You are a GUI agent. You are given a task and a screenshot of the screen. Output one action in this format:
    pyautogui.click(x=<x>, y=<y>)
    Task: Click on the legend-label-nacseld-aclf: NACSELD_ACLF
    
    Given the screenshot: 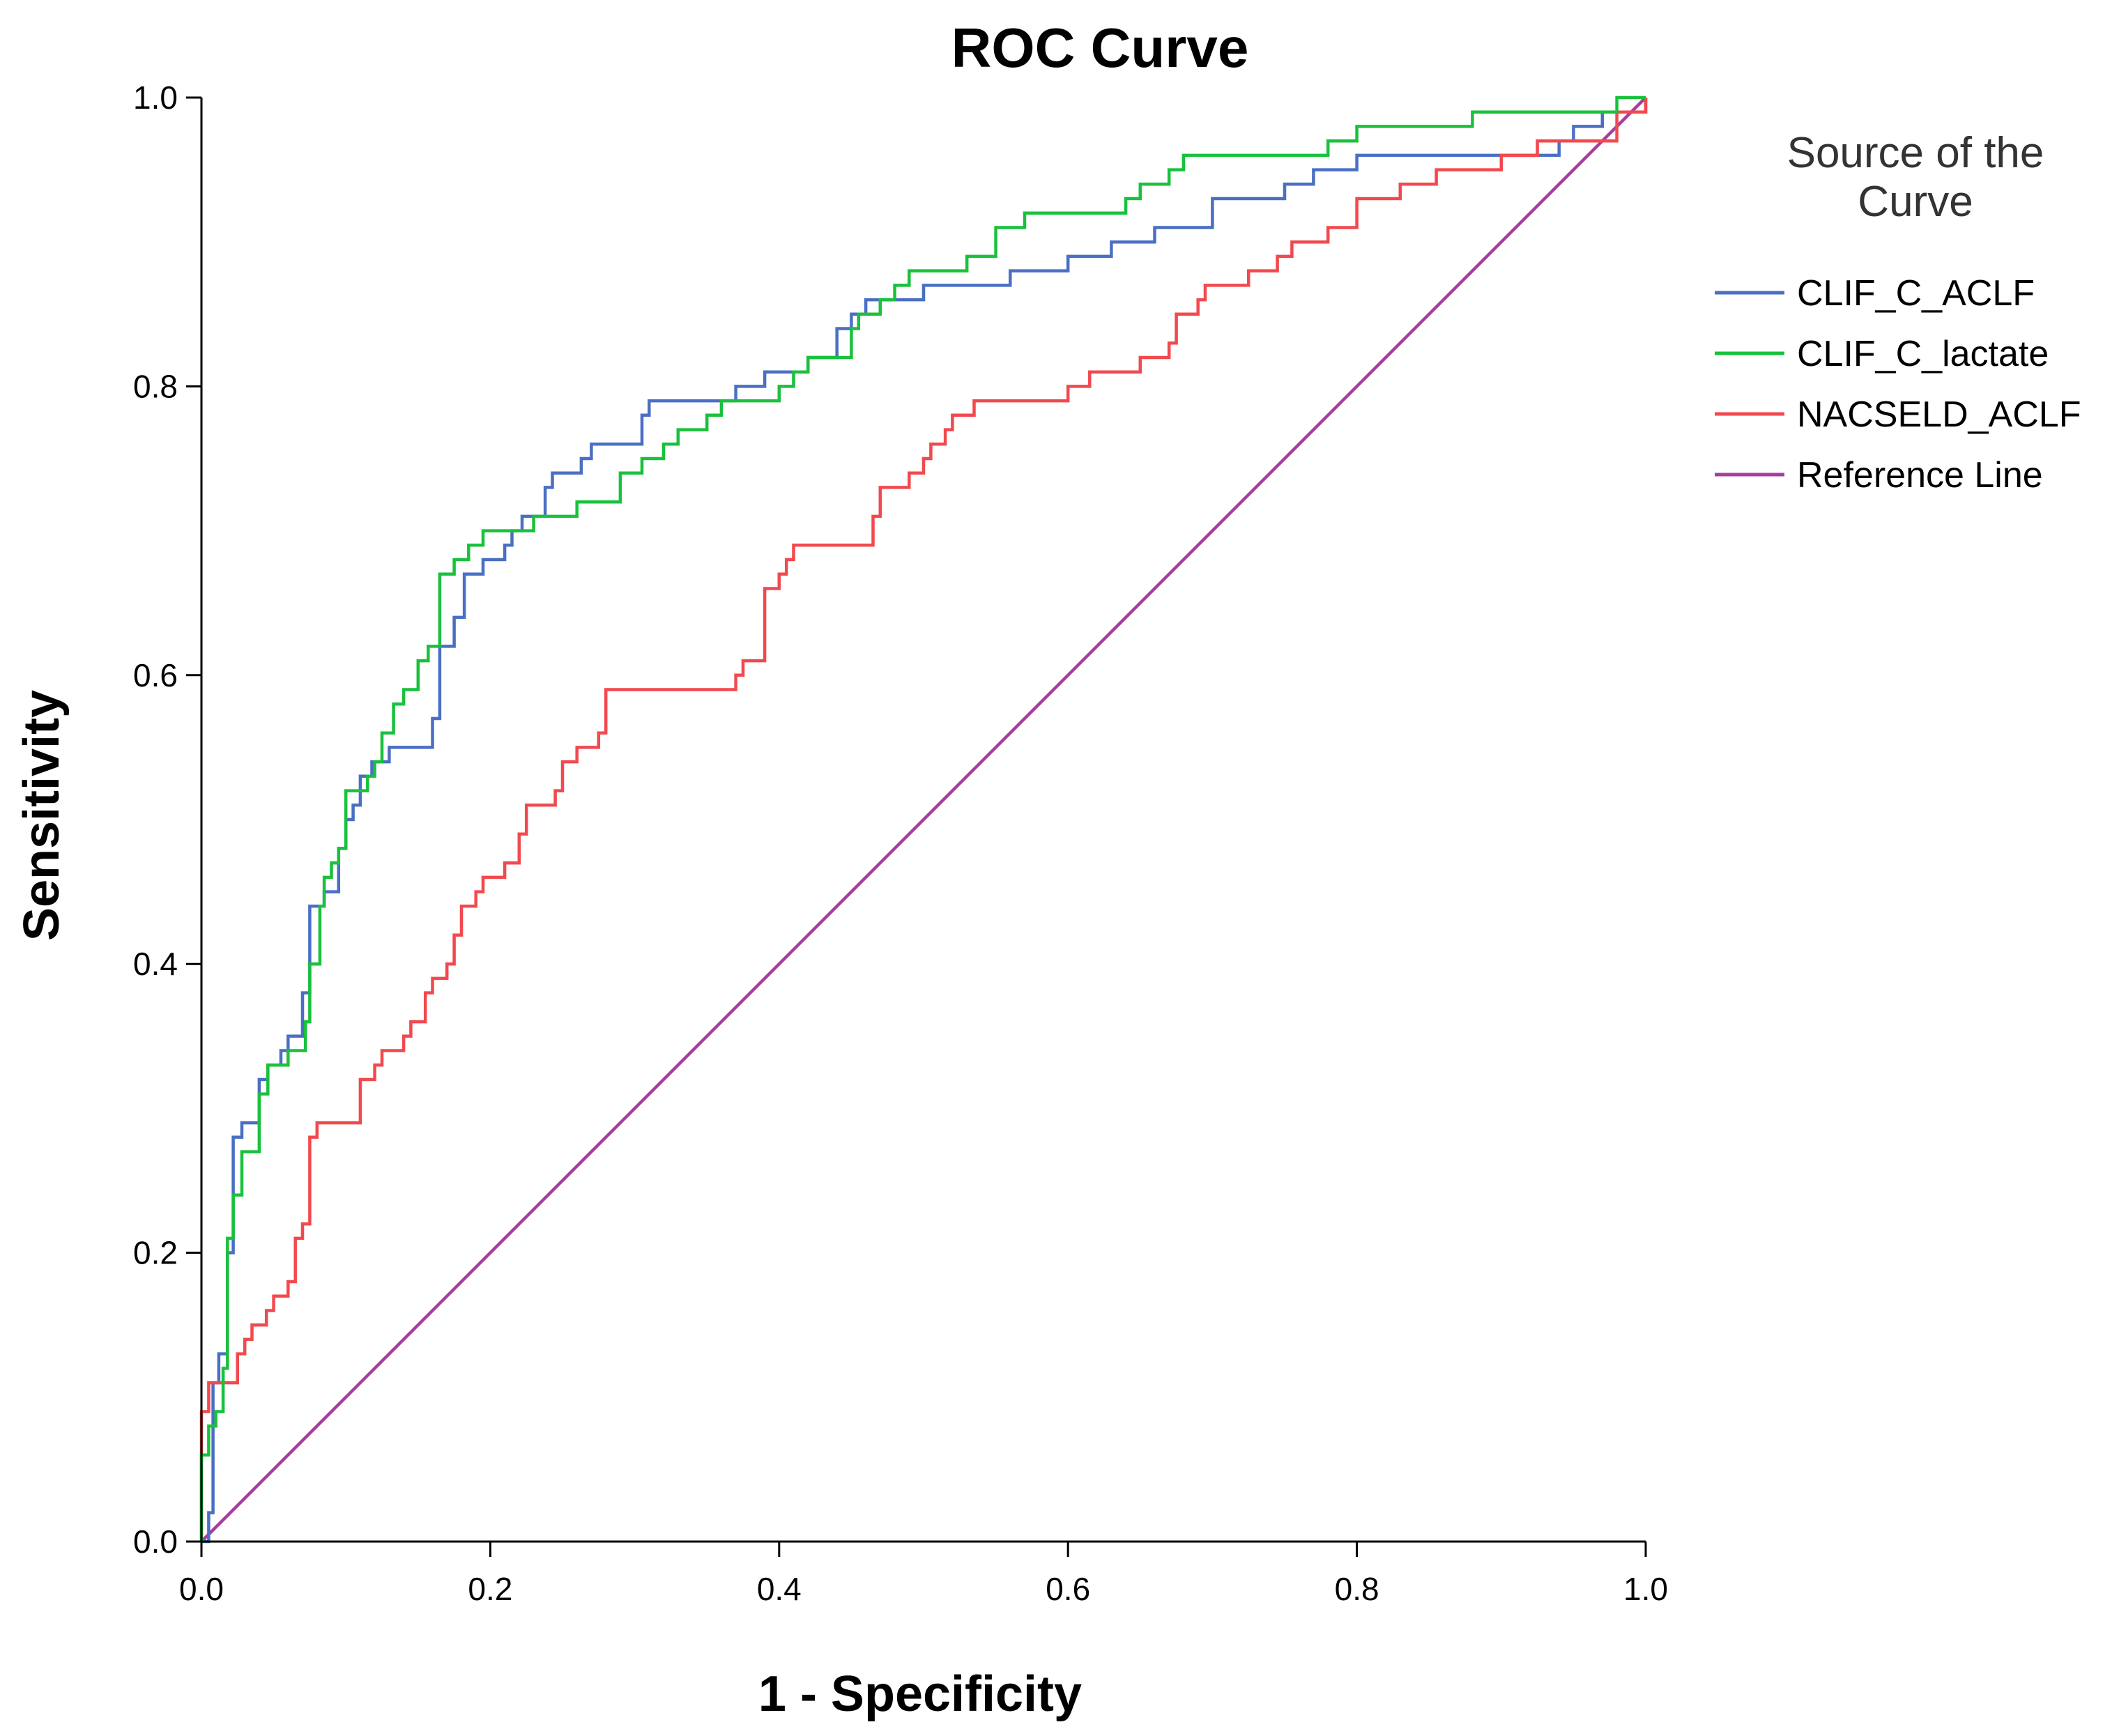 What is the action you would take?
    pyautogui.click(x=1939, y=414)
    